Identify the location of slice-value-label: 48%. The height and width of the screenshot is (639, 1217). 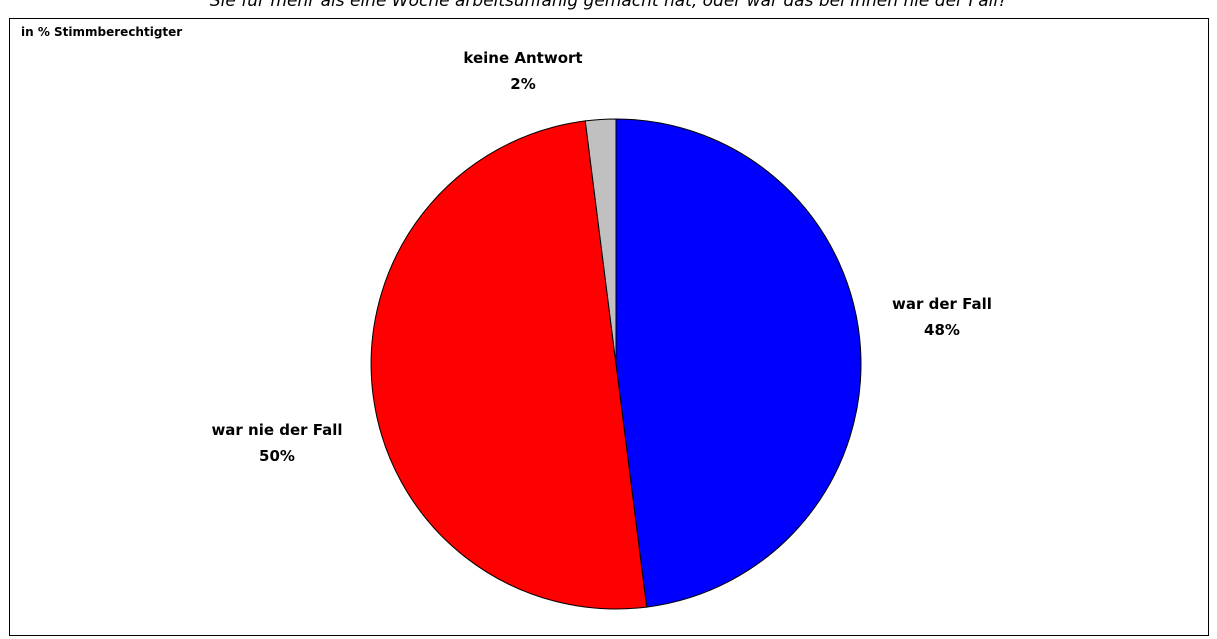
(942, 330).